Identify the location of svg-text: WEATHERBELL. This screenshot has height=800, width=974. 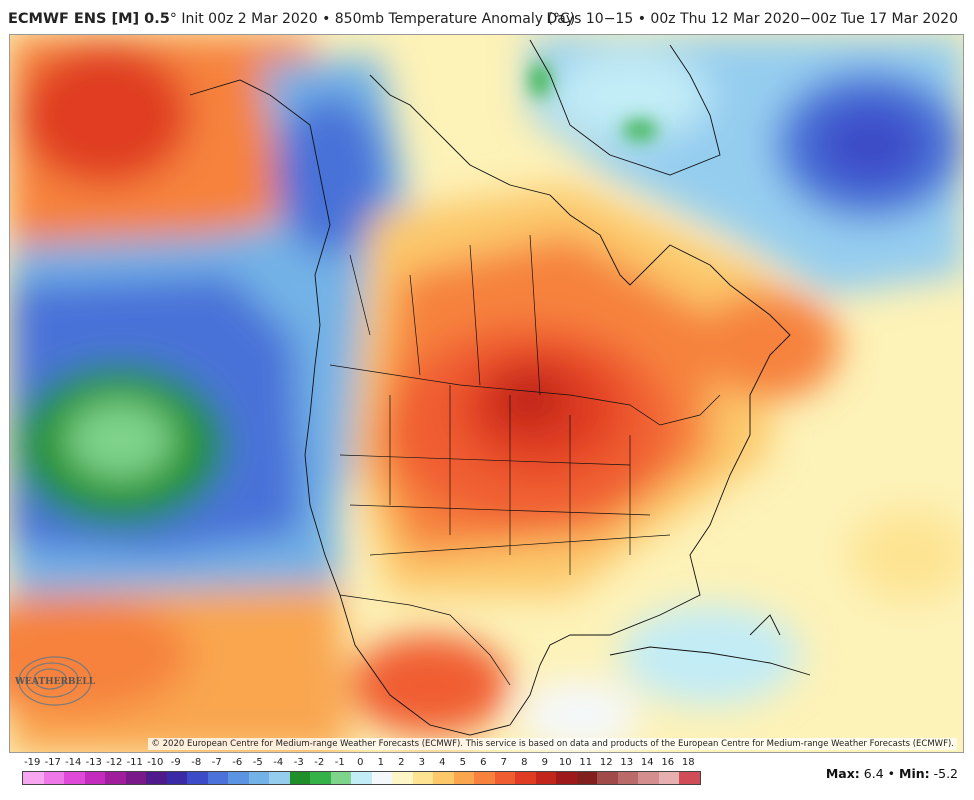
(55, 682).